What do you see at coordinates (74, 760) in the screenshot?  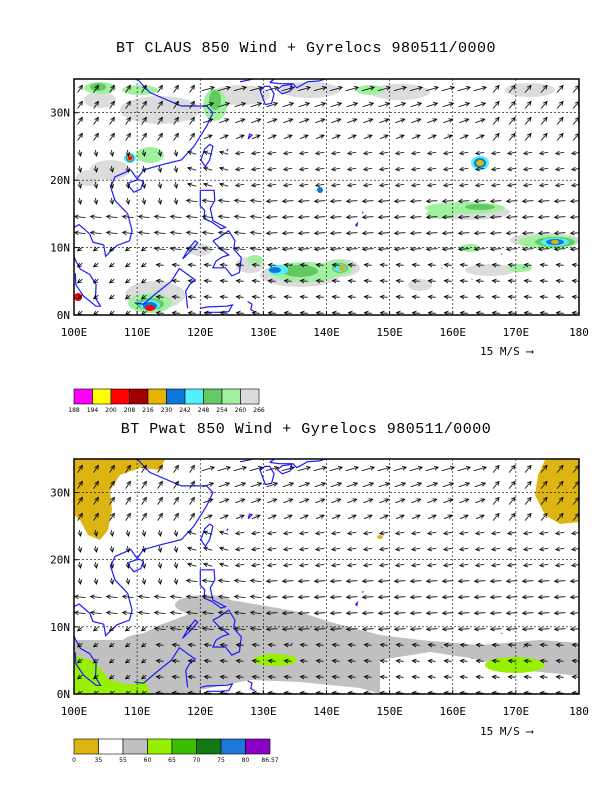 I see `colorbar-value: 0` at bounding box center [74, 760].